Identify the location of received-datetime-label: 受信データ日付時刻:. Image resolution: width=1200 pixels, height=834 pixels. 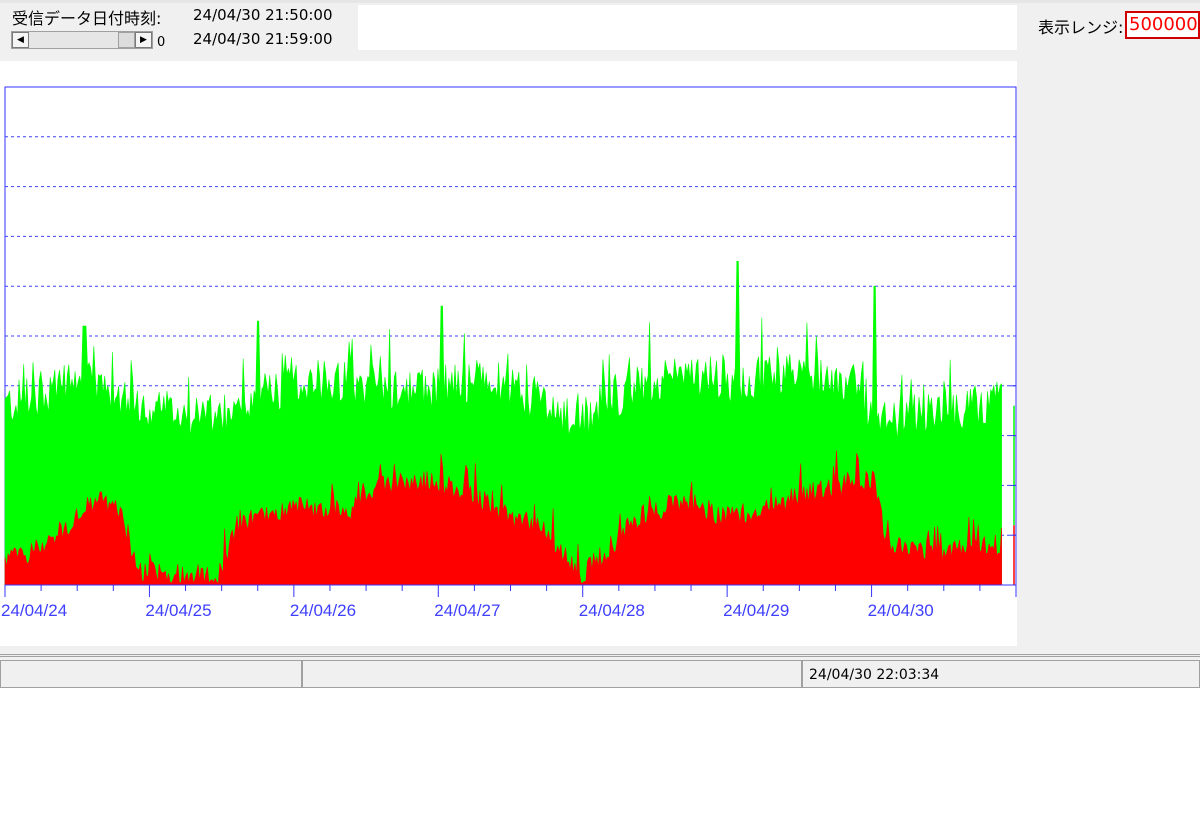
(87, 18).